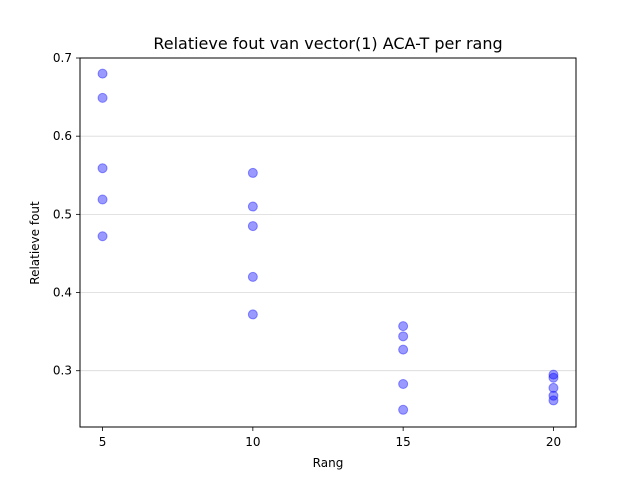 The height and width of the screenshot is (480, 640). I want to click on x-tick-label: 10, so click(252, 442).